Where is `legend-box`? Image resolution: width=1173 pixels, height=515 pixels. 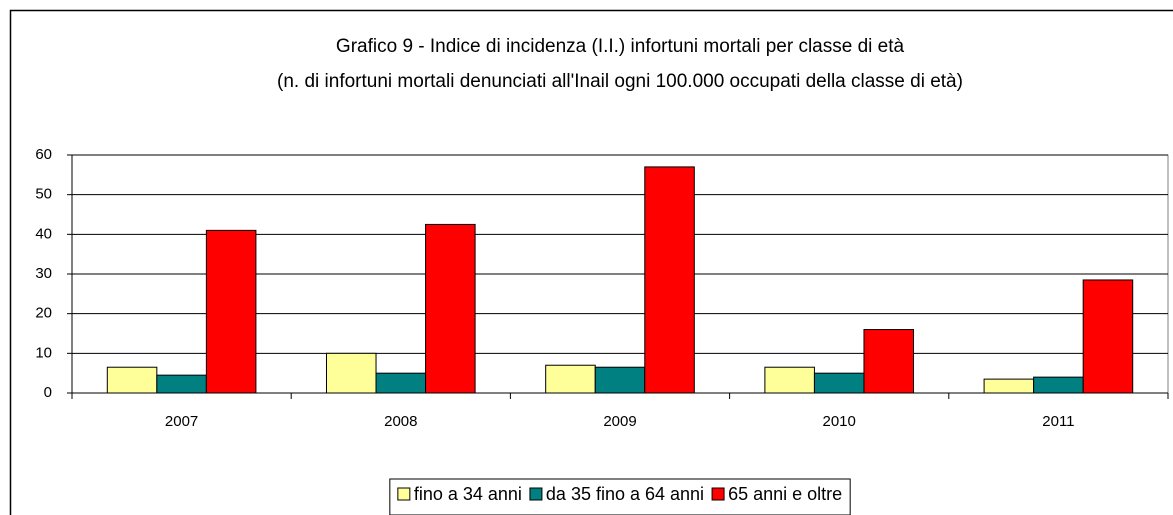 legend-box is located at coordinates (620, 496).